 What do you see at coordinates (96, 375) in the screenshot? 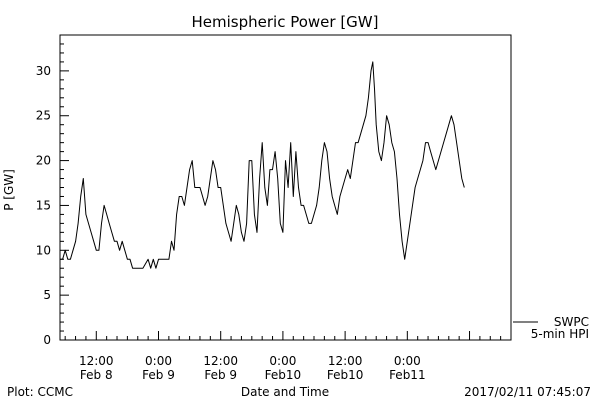
I see `x-tick-label-date: Feb 8` at bounding box center [96, 375].